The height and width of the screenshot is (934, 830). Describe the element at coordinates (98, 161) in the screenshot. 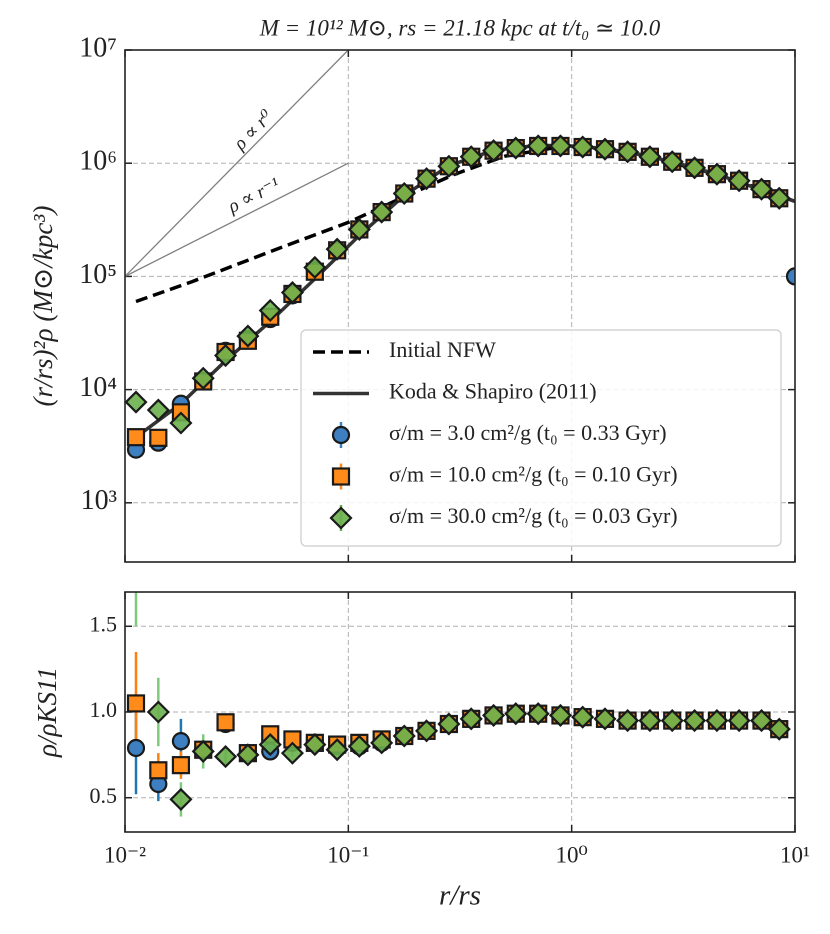

I see `y-tick-label: 10⁶` at that location.